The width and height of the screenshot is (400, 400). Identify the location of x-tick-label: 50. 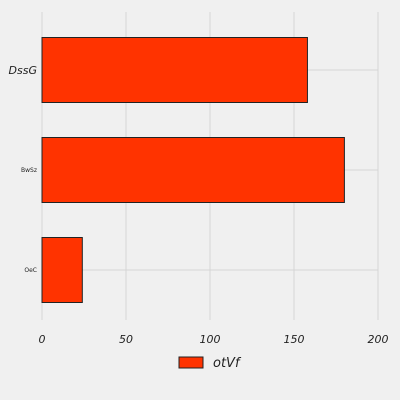
(126, 339).